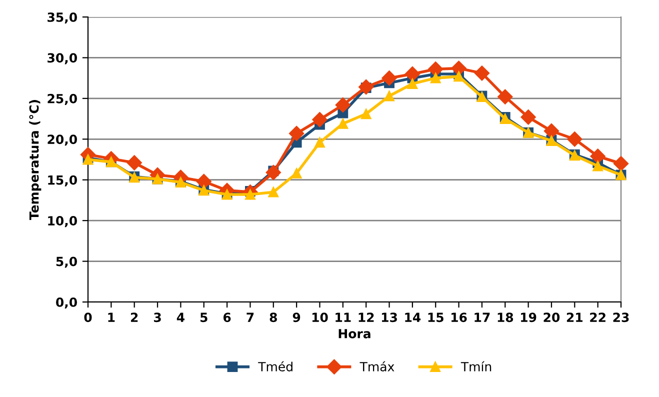 Image resolution: width=659 pixels, height=397 pixels. I want to click on y-tick-label: 15,0, so click(62, 180).